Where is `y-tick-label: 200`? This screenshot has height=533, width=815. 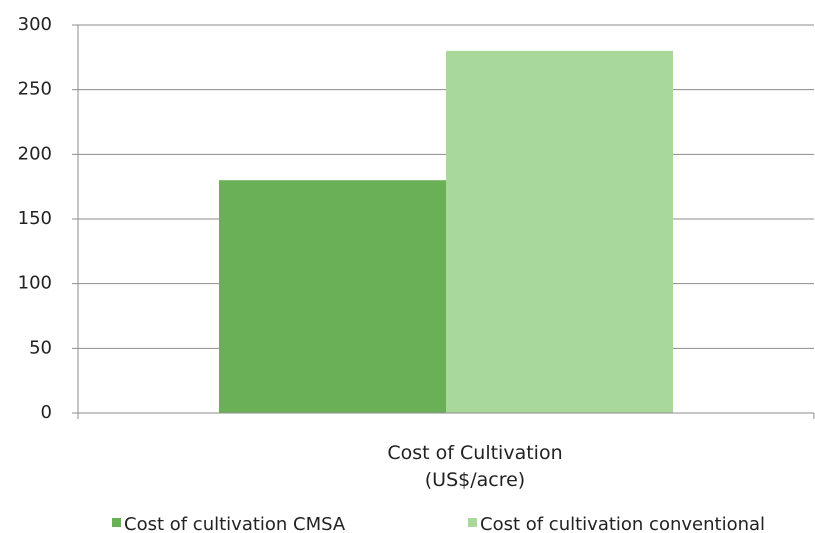 y-tick-label: 200 is located at coordinates (35, 153).